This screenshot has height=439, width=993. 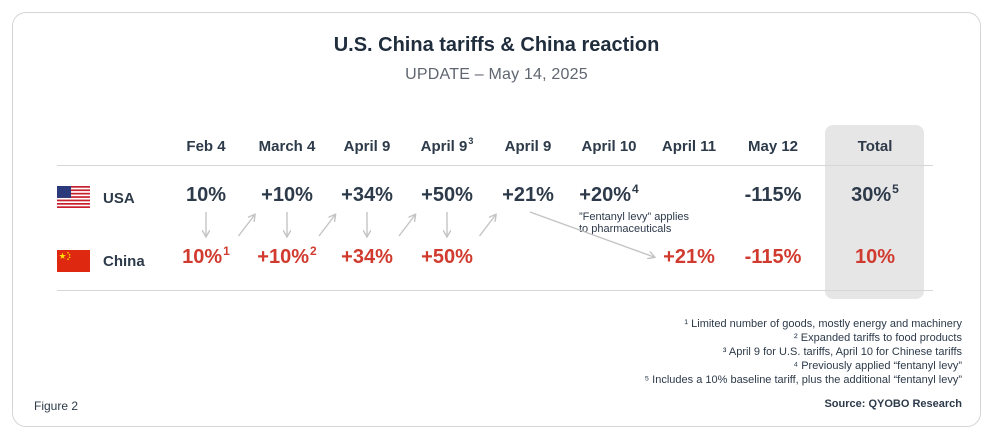 I want to click on usa-flag-icon, so click(x=73, y=197).